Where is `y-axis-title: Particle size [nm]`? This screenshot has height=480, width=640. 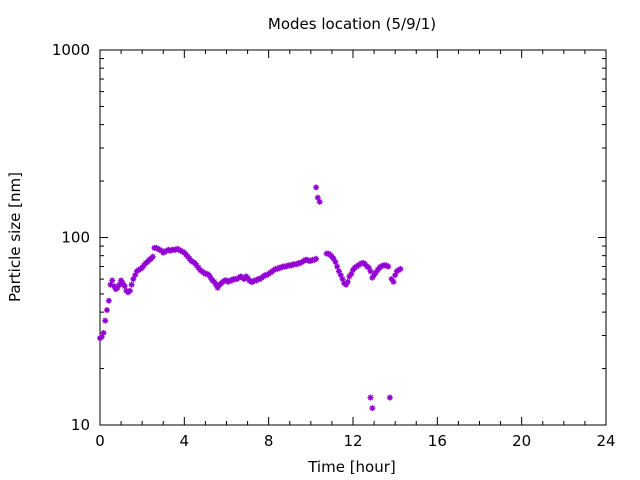
y-axis-title: Particle size [nm] is located at coordinates (15, 237).